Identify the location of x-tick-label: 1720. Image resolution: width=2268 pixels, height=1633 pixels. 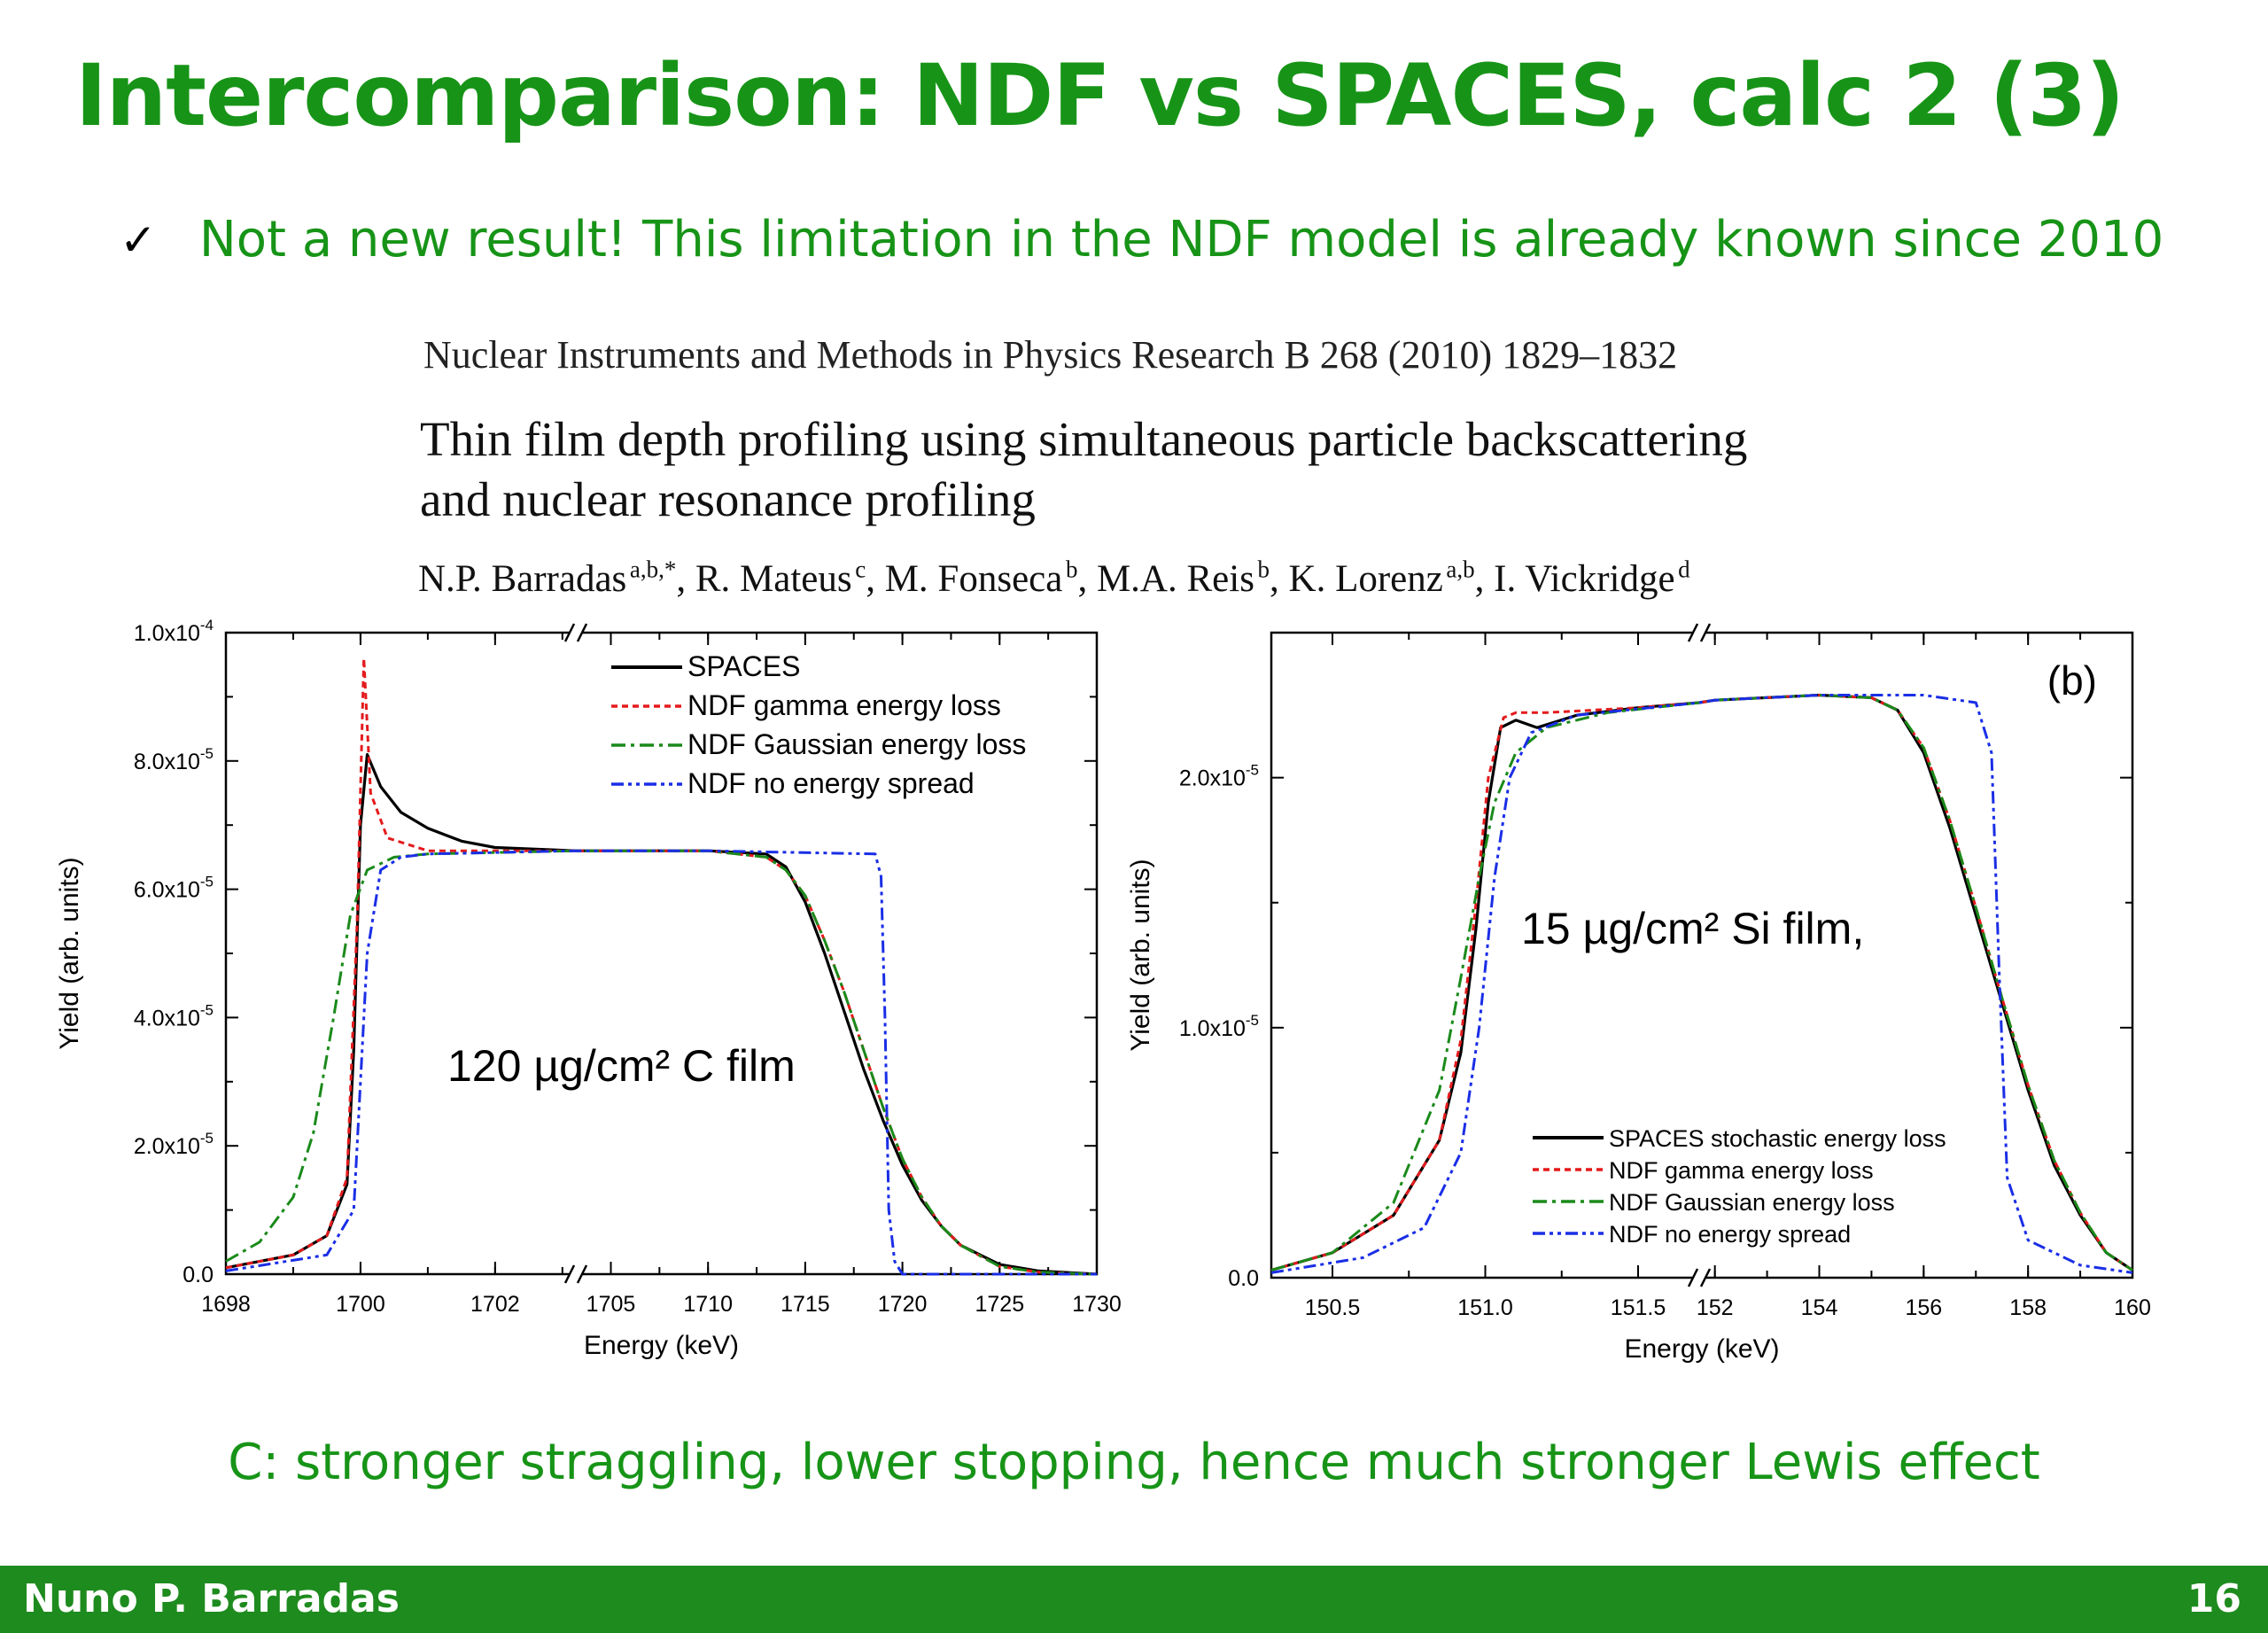
(903, 1304).